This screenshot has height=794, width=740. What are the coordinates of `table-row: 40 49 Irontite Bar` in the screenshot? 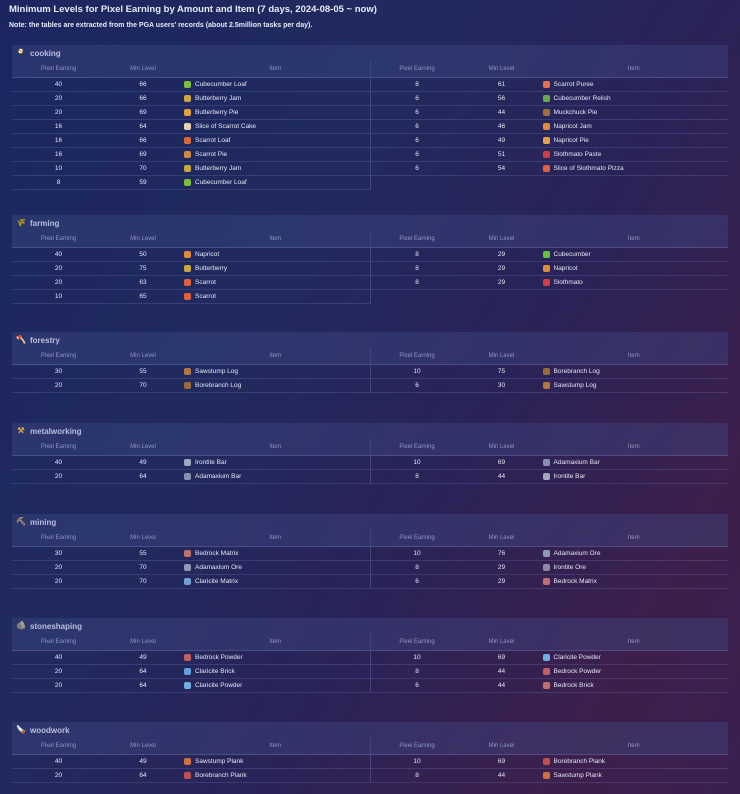 It's located at (191, 463).